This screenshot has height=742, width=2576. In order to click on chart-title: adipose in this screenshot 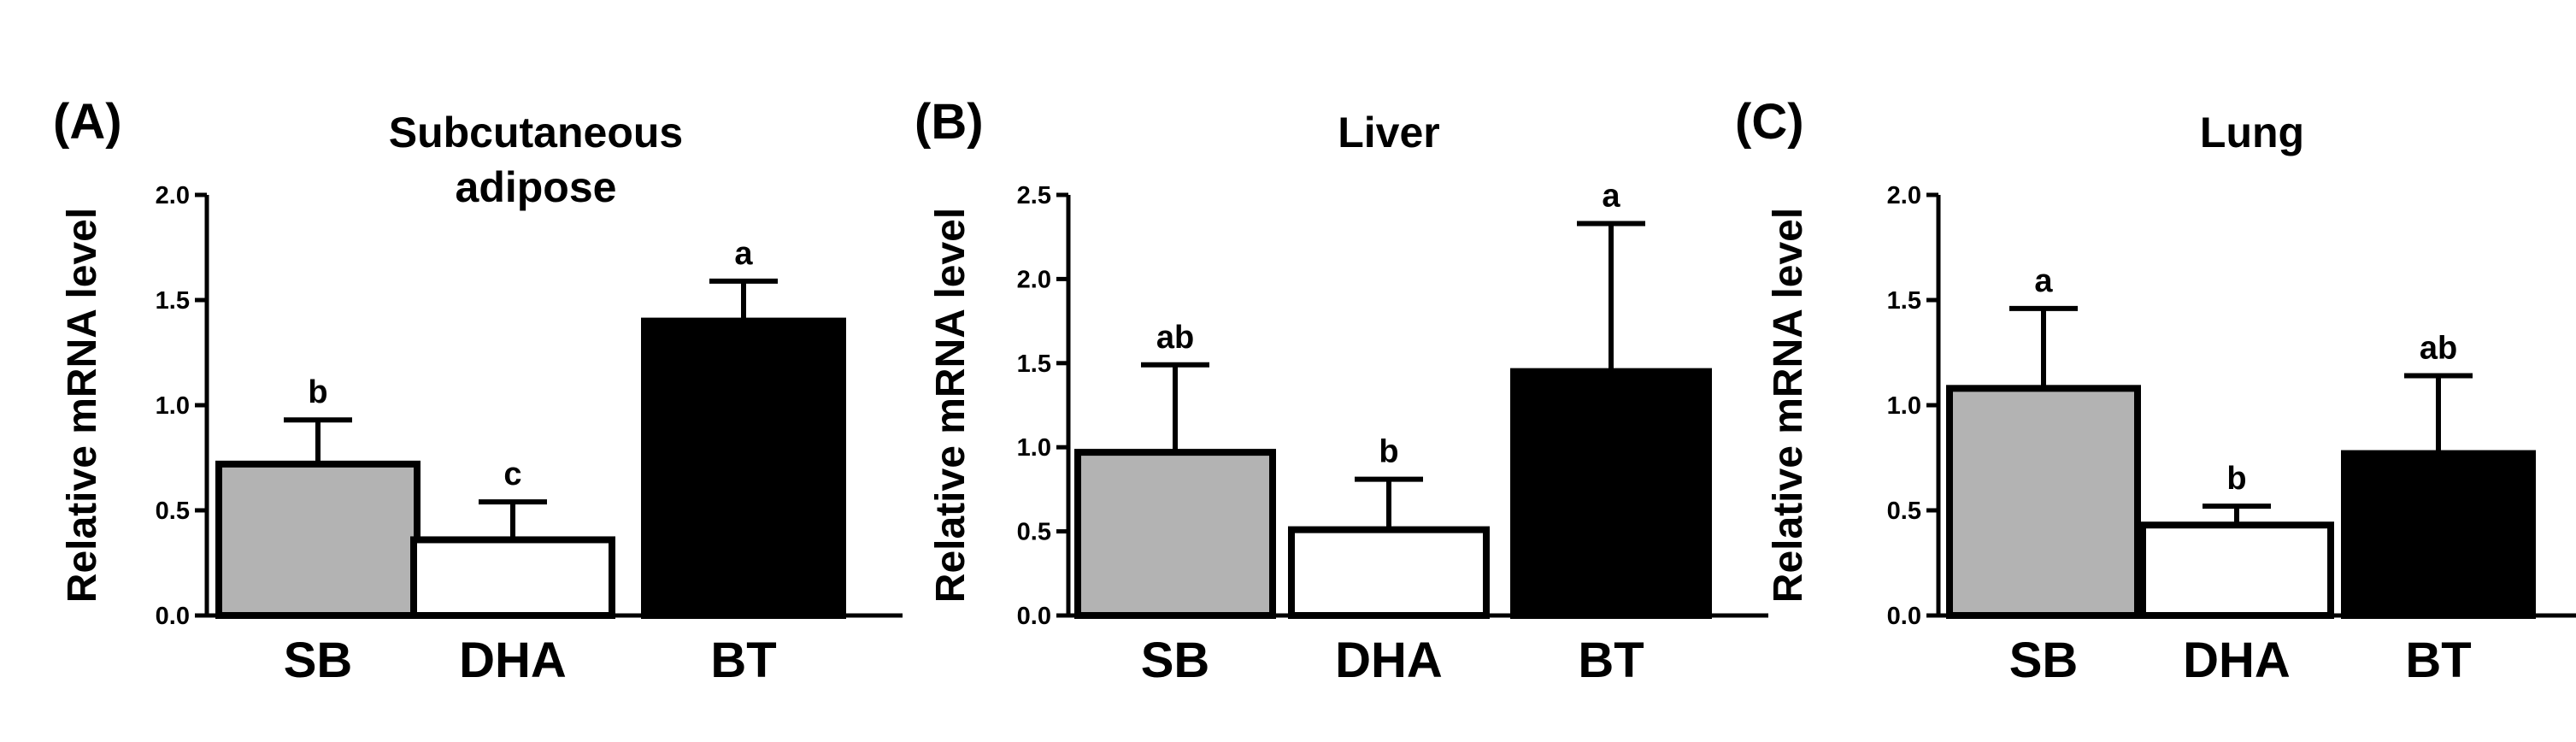, I will do `click(536, 187)`.